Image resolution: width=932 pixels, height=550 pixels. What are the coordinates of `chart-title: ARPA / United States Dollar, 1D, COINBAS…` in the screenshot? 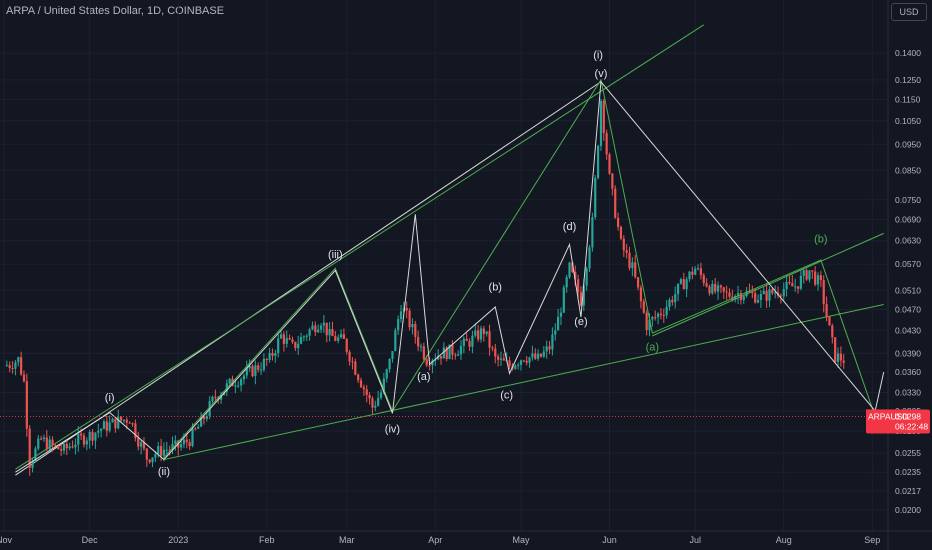 It's located at (115, 11).